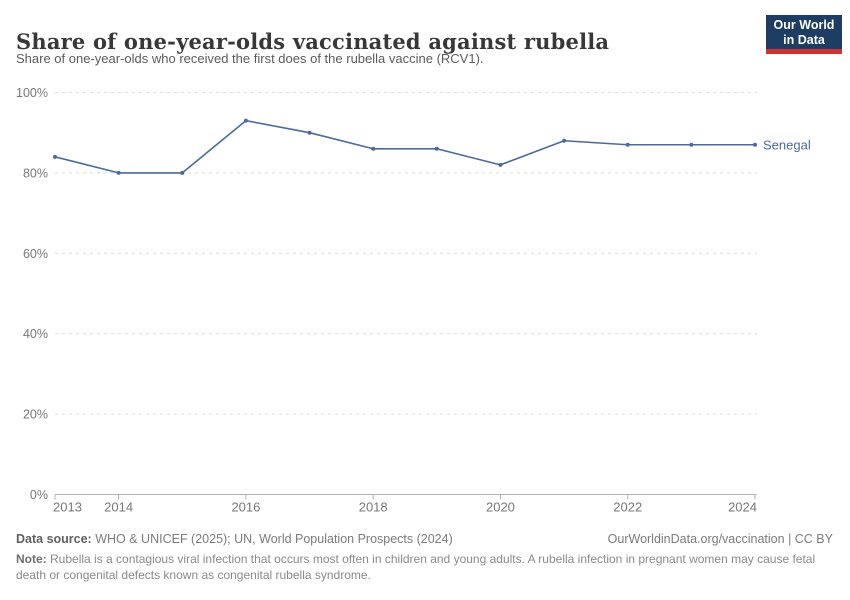  I want to click on owid-logo-line1: Our World, so click(804, 25).